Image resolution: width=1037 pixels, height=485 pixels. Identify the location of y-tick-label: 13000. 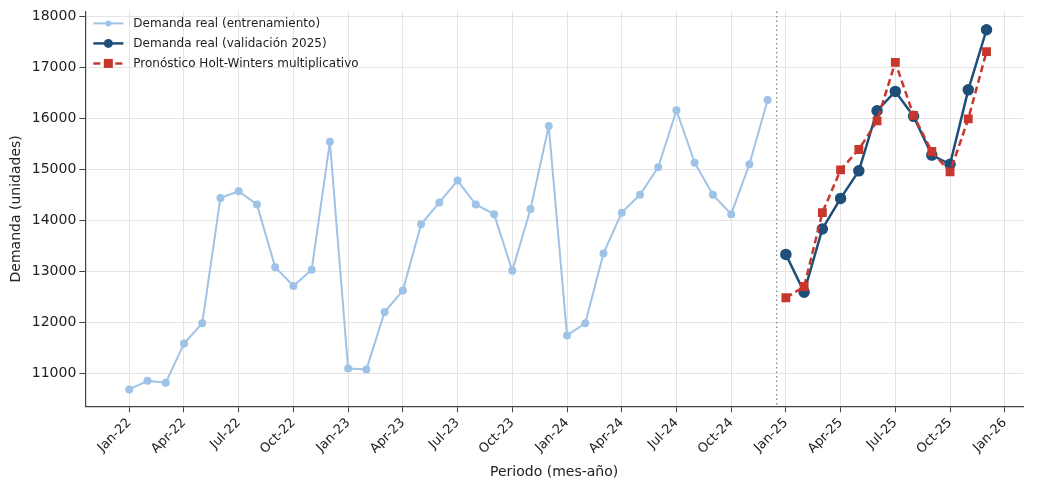
(54, 269).